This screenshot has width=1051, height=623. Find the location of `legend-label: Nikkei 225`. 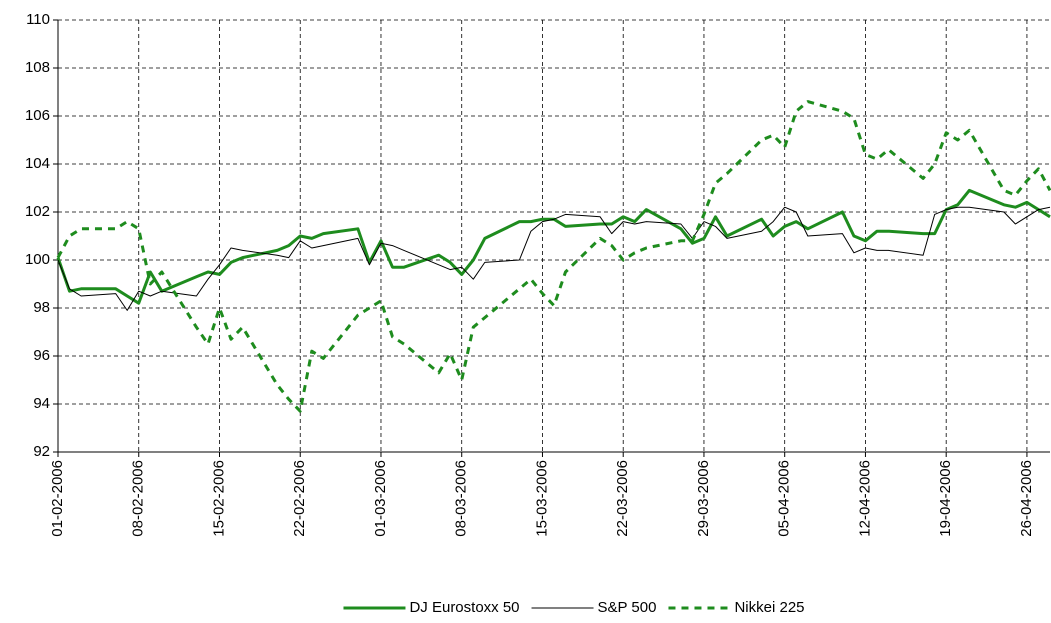

legend-label: Nikkei 225 is located at coordinates (769, 607).